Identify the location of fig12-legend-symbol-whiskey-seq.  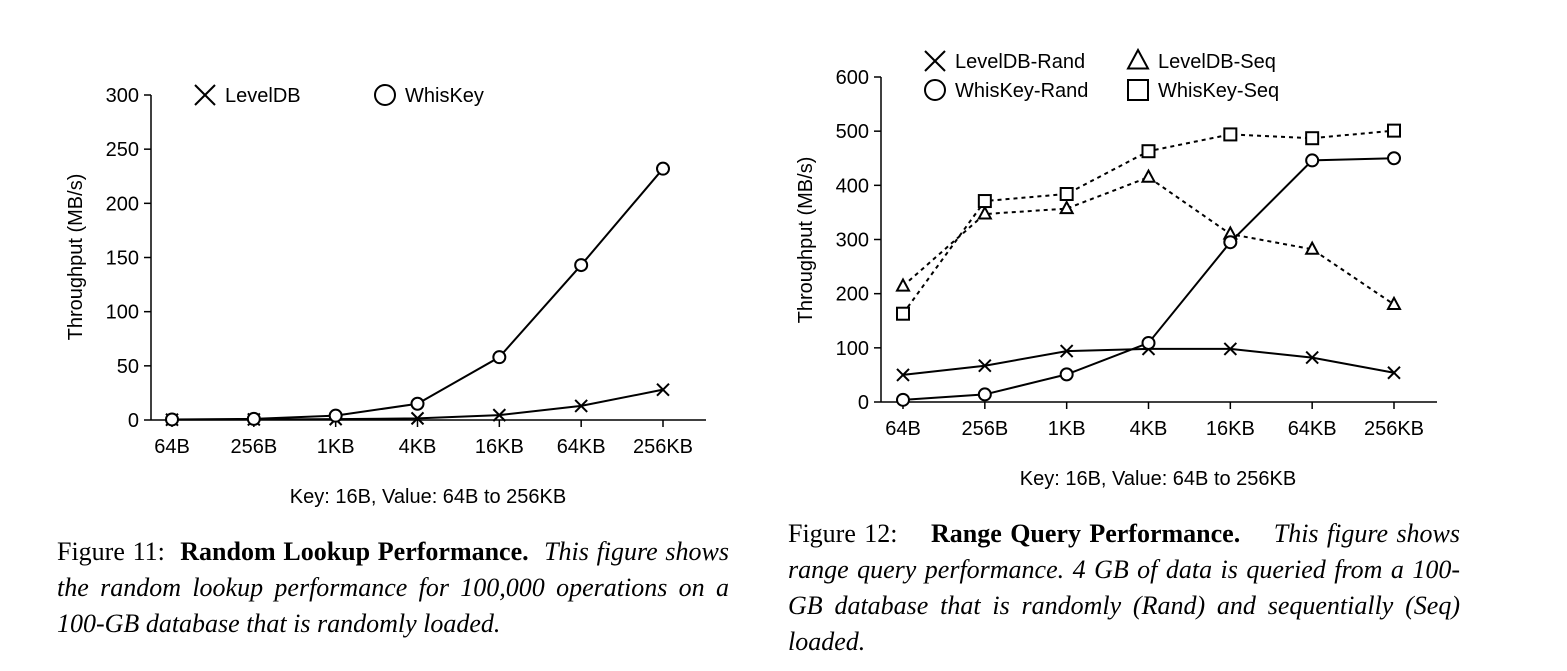
(1138, 90).